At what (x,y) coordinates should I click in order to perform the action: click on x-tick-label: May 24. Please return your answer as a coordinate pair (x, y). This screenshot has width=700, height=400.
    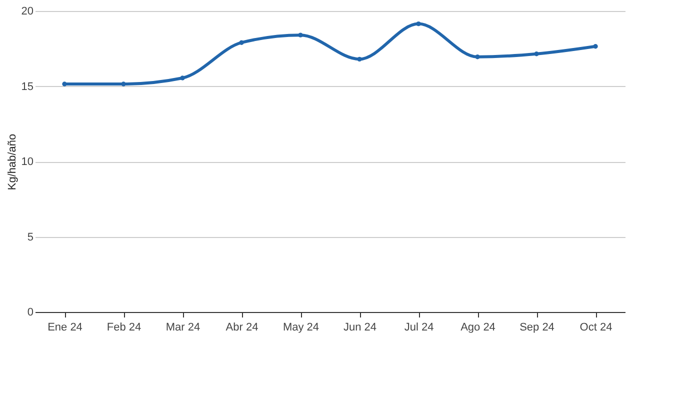
    Looking at the image, I should click on (301, 328).